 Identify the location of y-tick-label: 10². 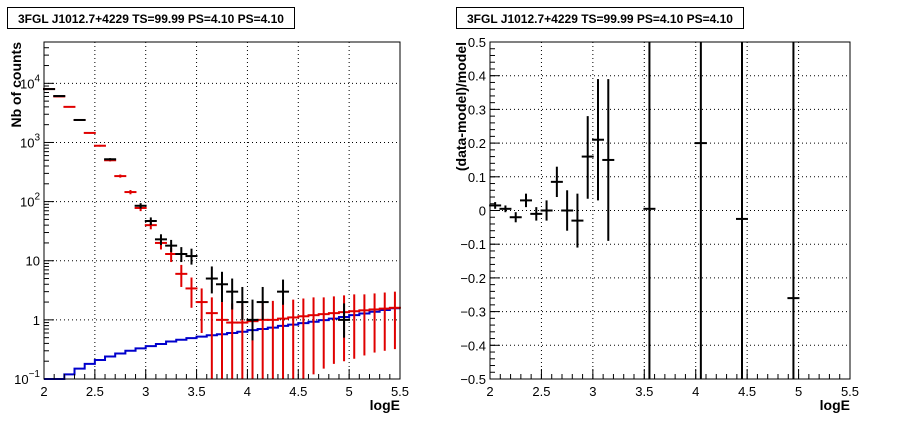
(30, 201).